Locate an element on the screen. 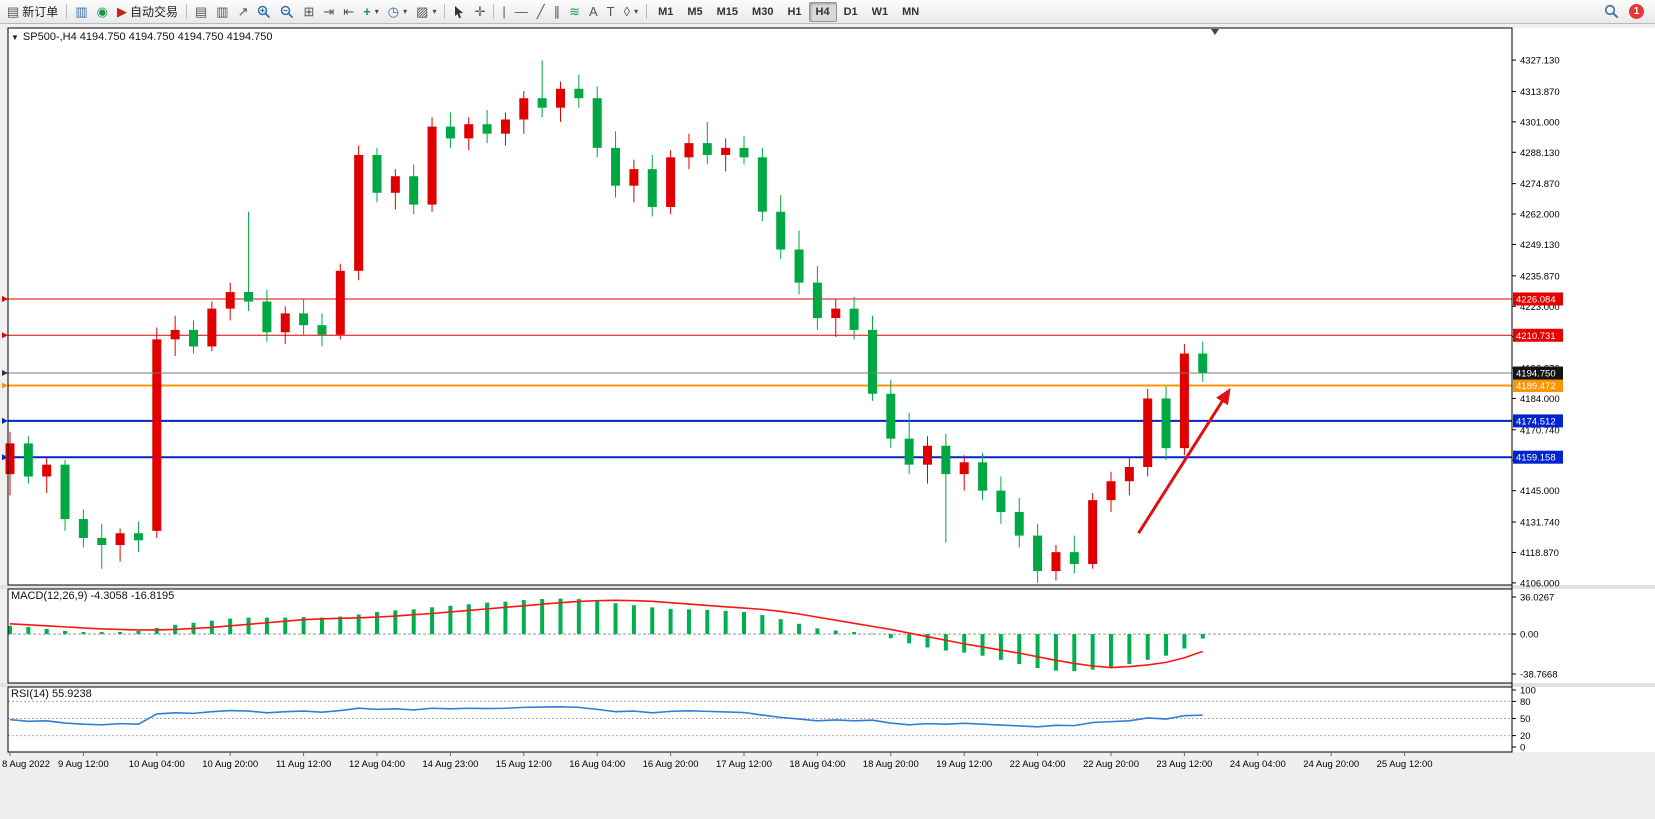 Image resolution: width=1655 pixels, height=819 pixels. clock-icon: ◷ is located at coordinates (393, 11).